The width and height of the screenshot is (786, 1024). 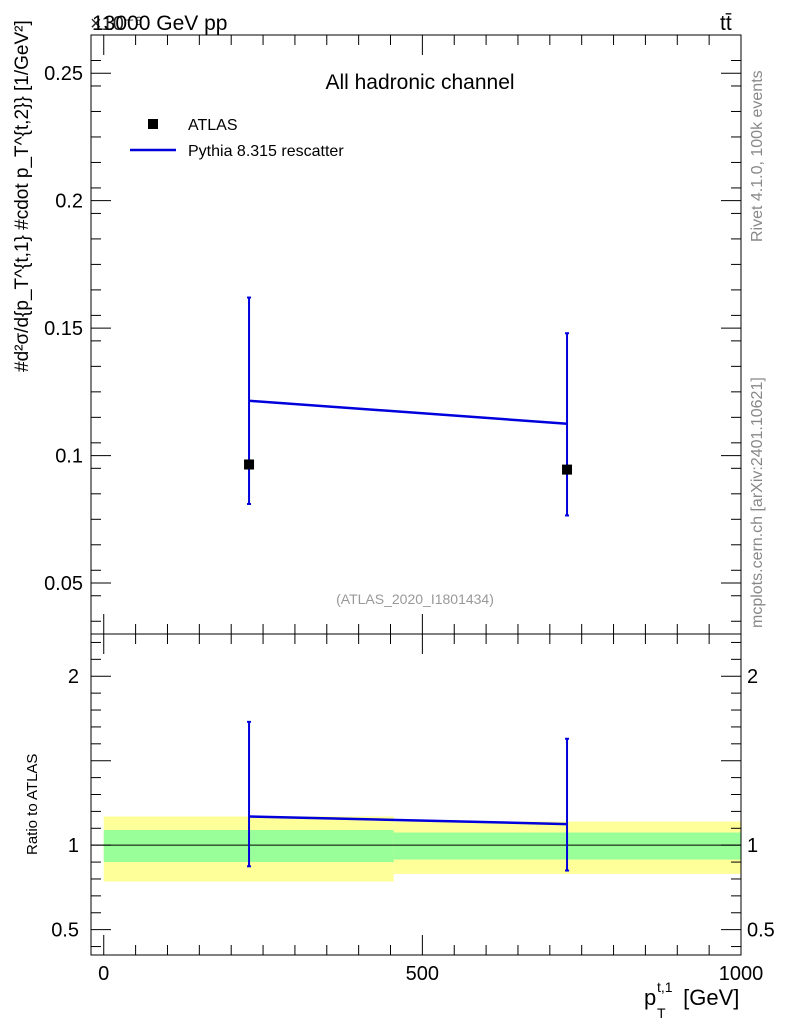 I want to click on x-tick-label: 500, so click(x=422, y=974).